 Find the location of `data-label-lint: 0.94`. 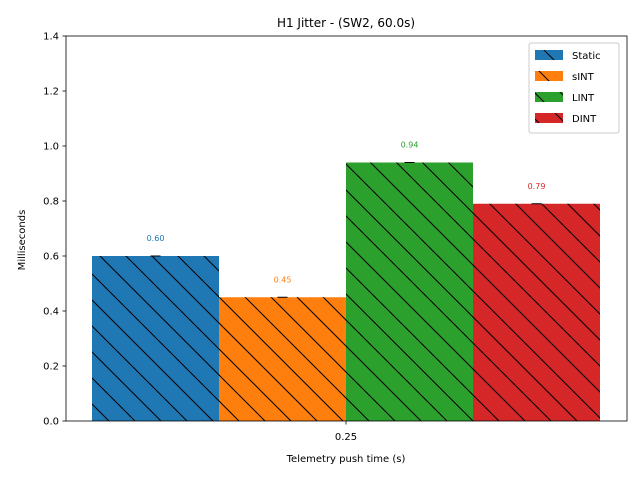

data-label-lint: 0.94 is located at coordinates (410, 145).